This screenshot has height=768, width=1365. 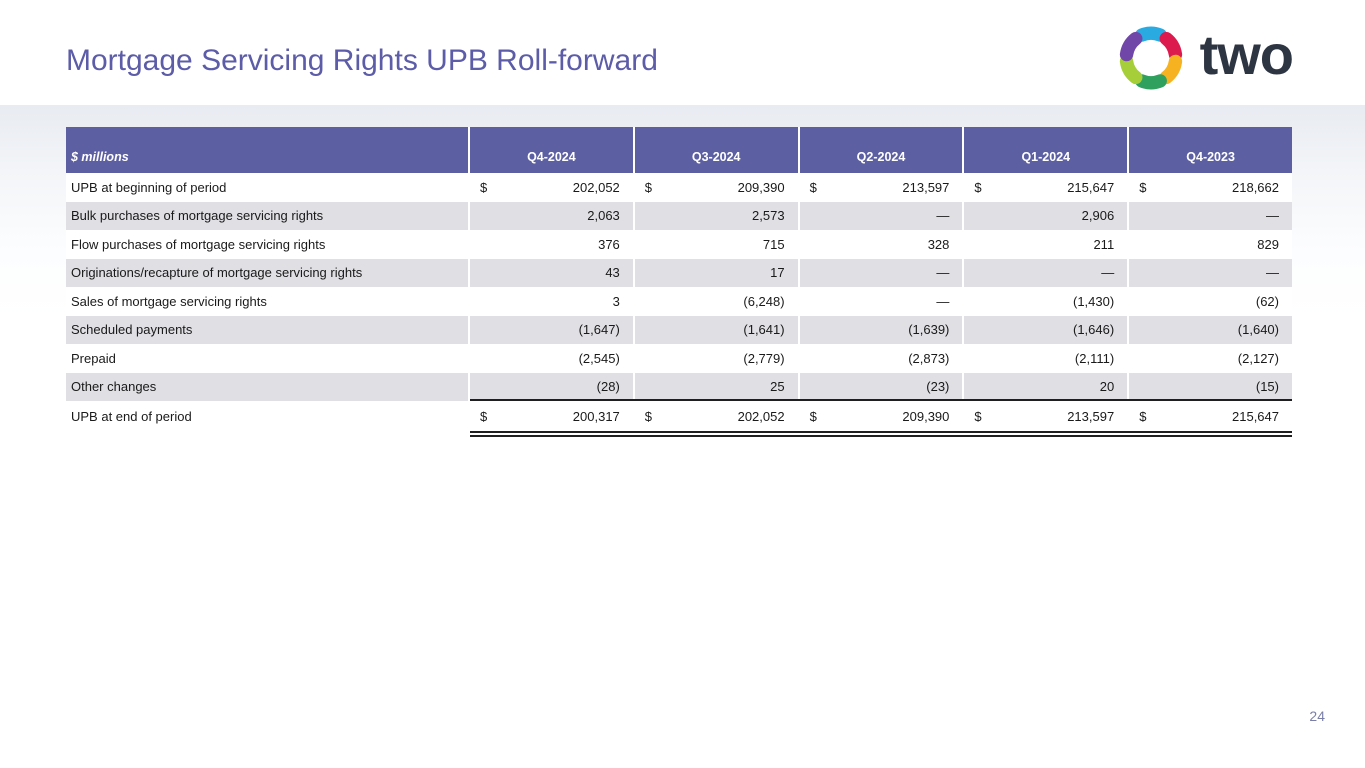 What do you see at coordinates (1317, 716) in the screenshot?
I see `page-number: 24` at bounding box center [1317, 716].